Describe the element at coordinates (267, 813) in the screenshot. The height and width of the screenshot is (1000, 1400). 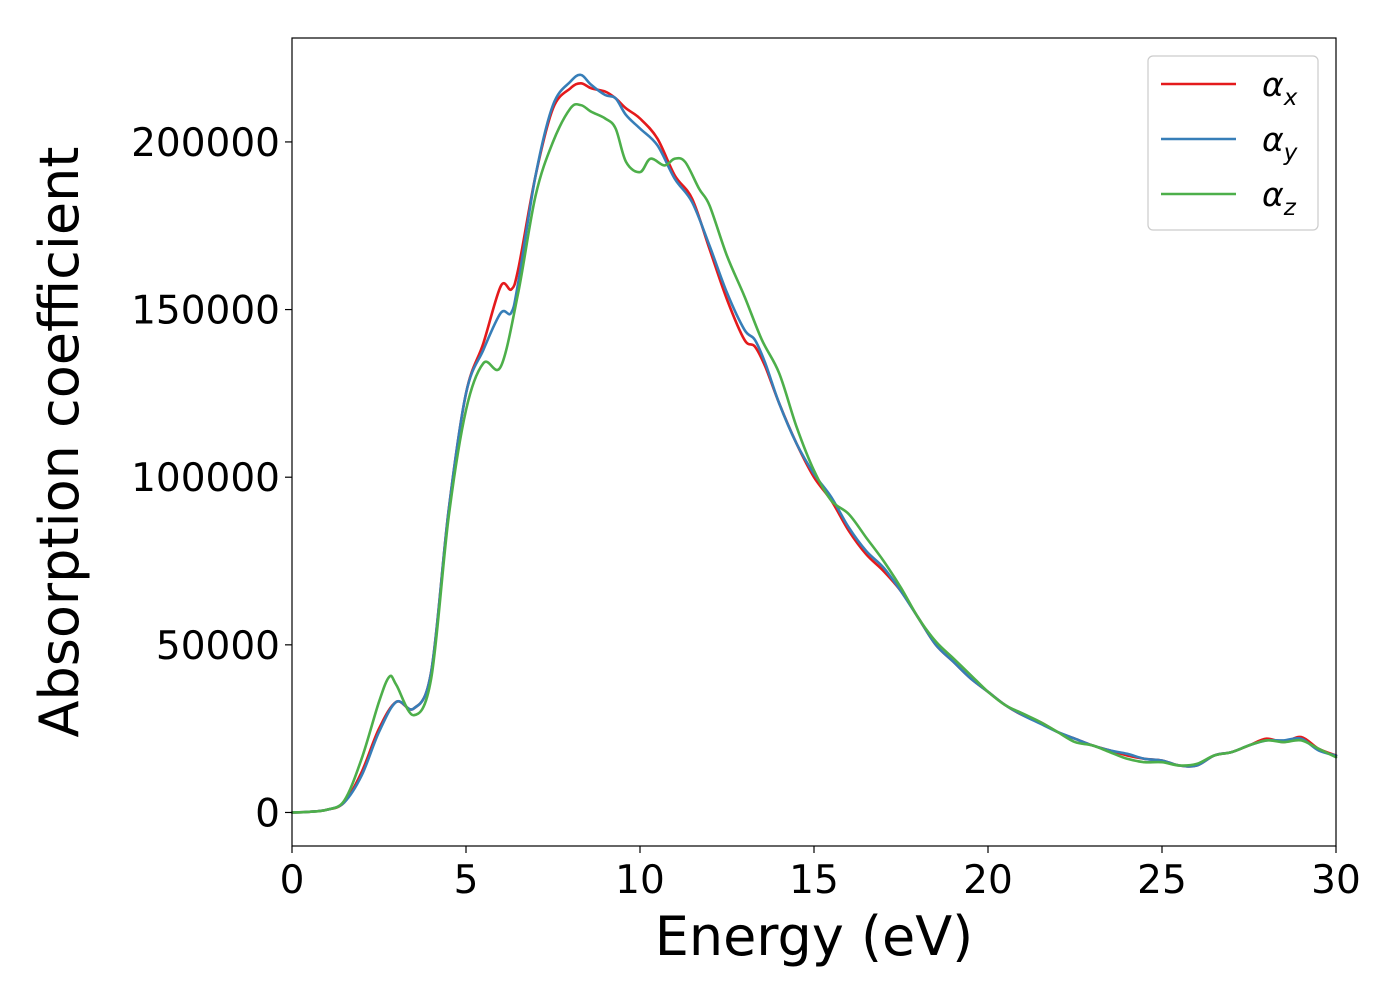
I see `y-tick-label: 0` at that location.